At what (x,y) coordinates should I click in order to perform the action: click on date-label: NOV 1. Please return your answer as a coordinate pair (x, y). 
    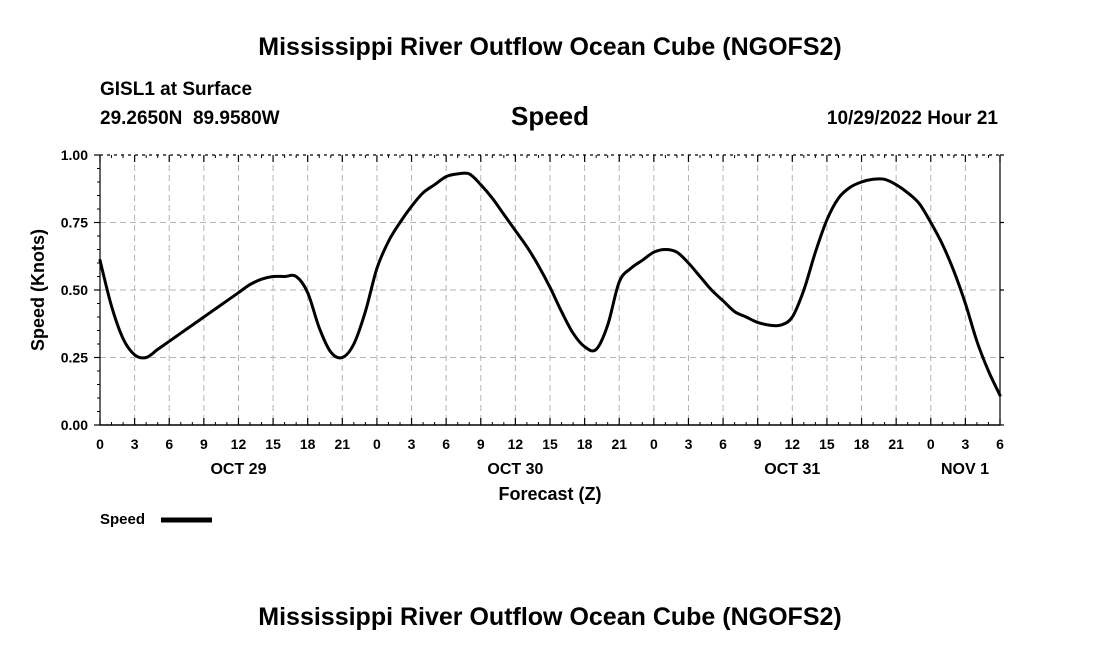
    Looking at the image, I should click on (965, 469).